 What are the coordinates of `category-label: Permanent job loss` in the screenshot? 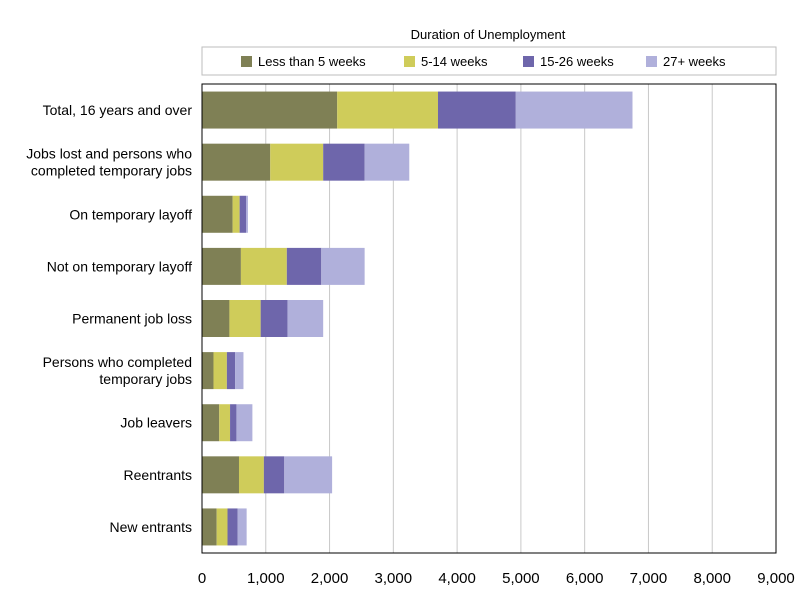 It's located at (132, 319).